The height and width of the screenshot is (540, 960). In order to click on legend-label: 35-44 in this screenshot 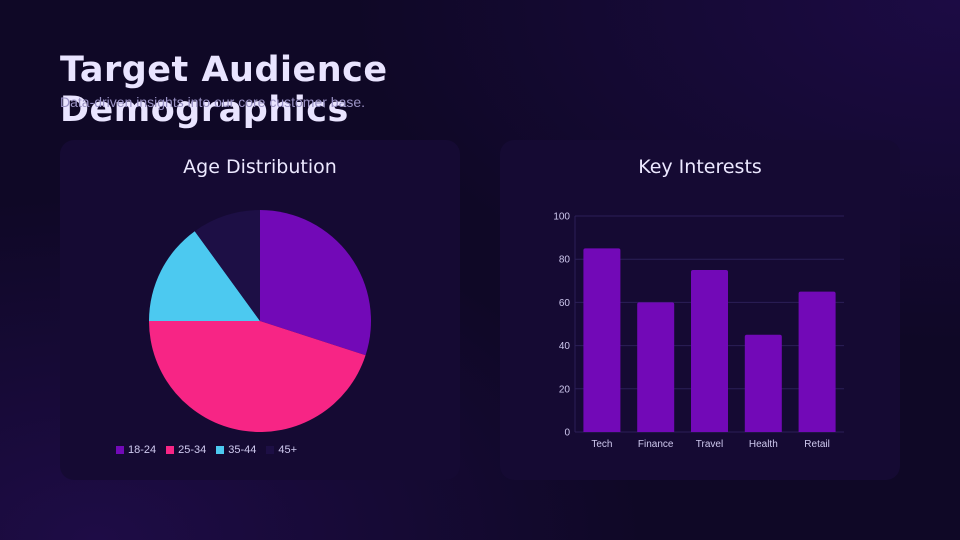, I will do `click(242, 450)`.